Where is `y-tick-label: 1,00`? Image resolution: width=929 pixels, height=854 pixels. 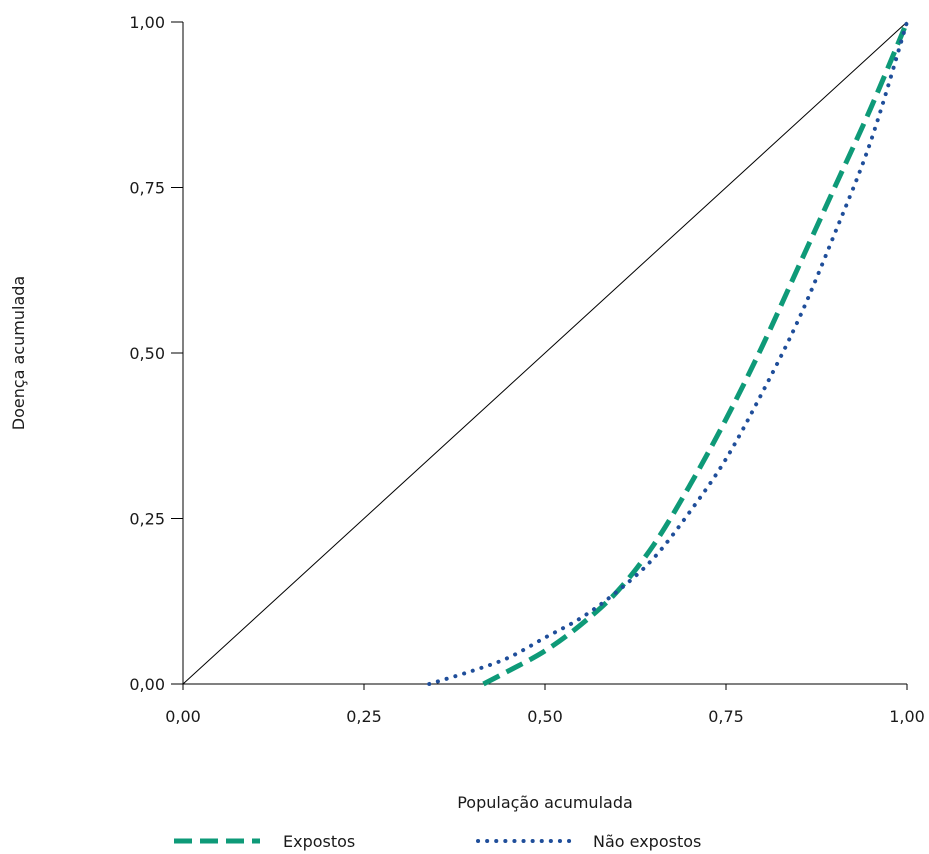 y-tick-label: 1,00 is located at coordinates (147, 22).